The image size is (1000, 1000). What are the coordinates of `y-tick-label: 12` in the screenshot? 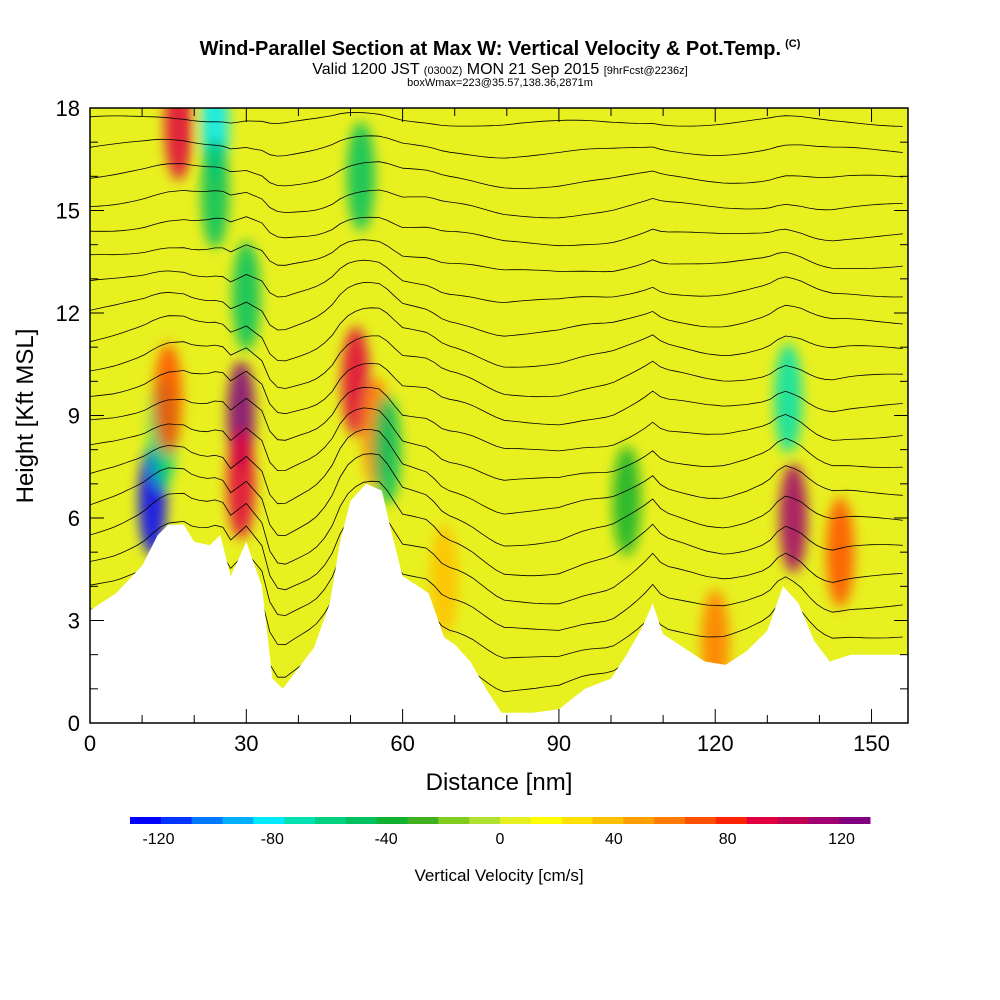 It's located at (68, 313).